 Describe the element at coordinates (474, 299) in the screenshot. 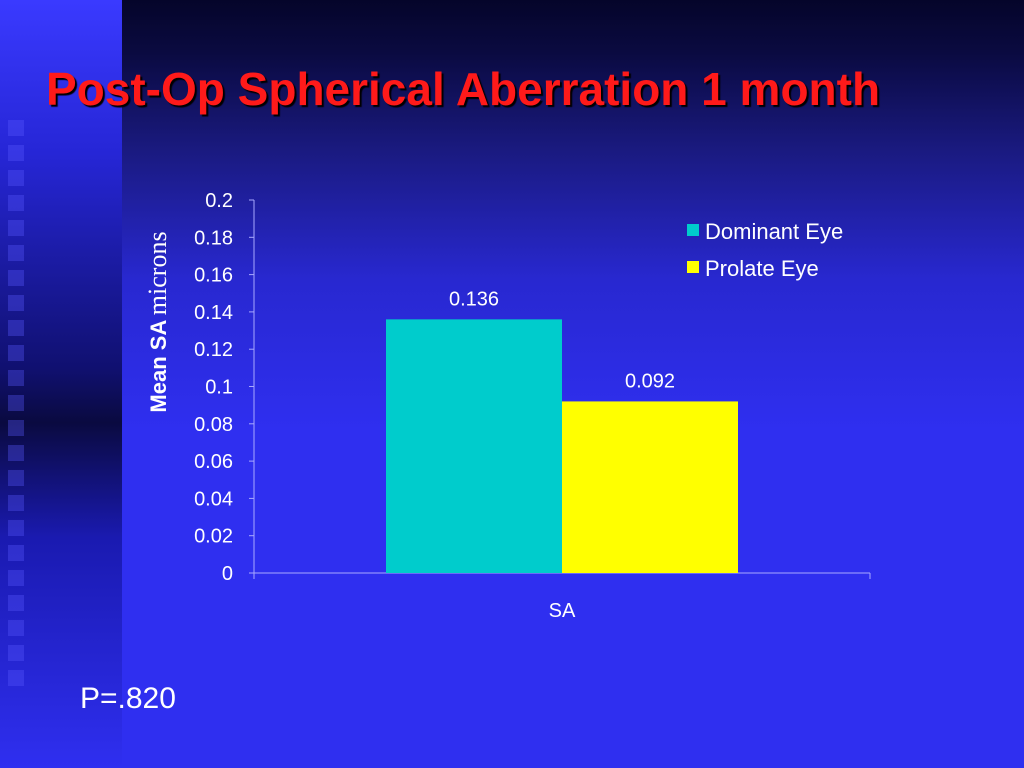

I see `data-label: 0.136` at that location.